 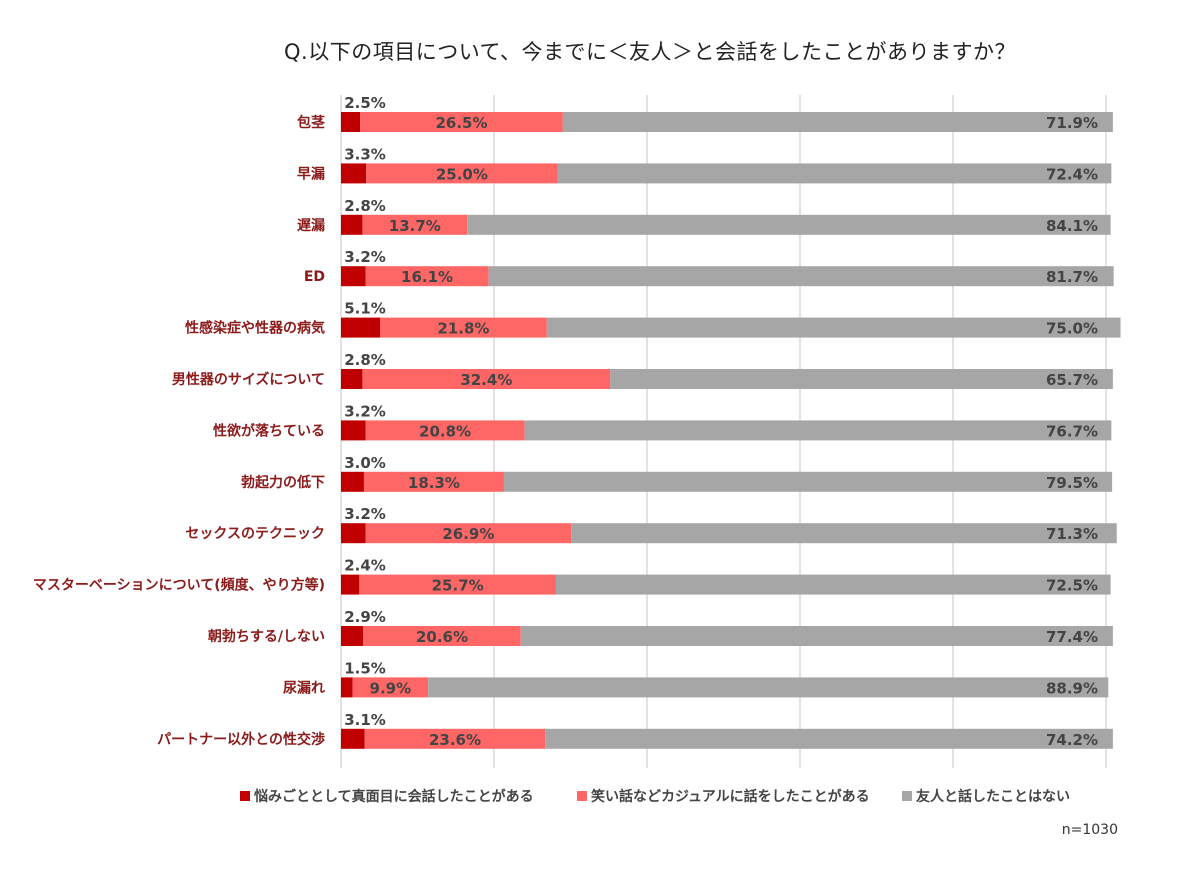 What do you see at coordinates (1072, 688) in the screenshot?
I see `data-label: 88.9%` at bounding box center [1072, 688].